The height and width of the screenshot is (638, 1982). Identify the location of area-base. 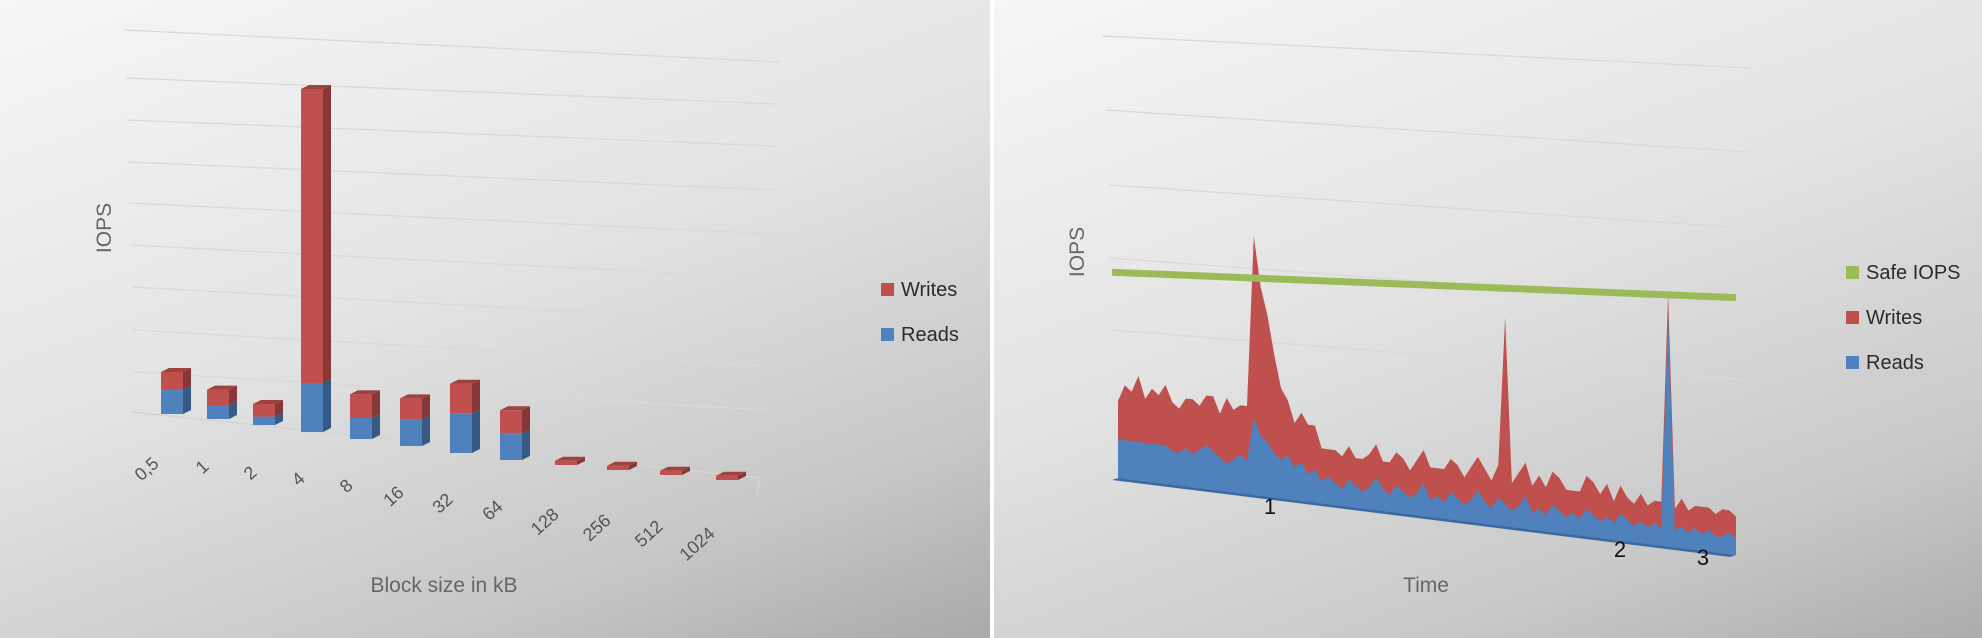
(1424, 517).